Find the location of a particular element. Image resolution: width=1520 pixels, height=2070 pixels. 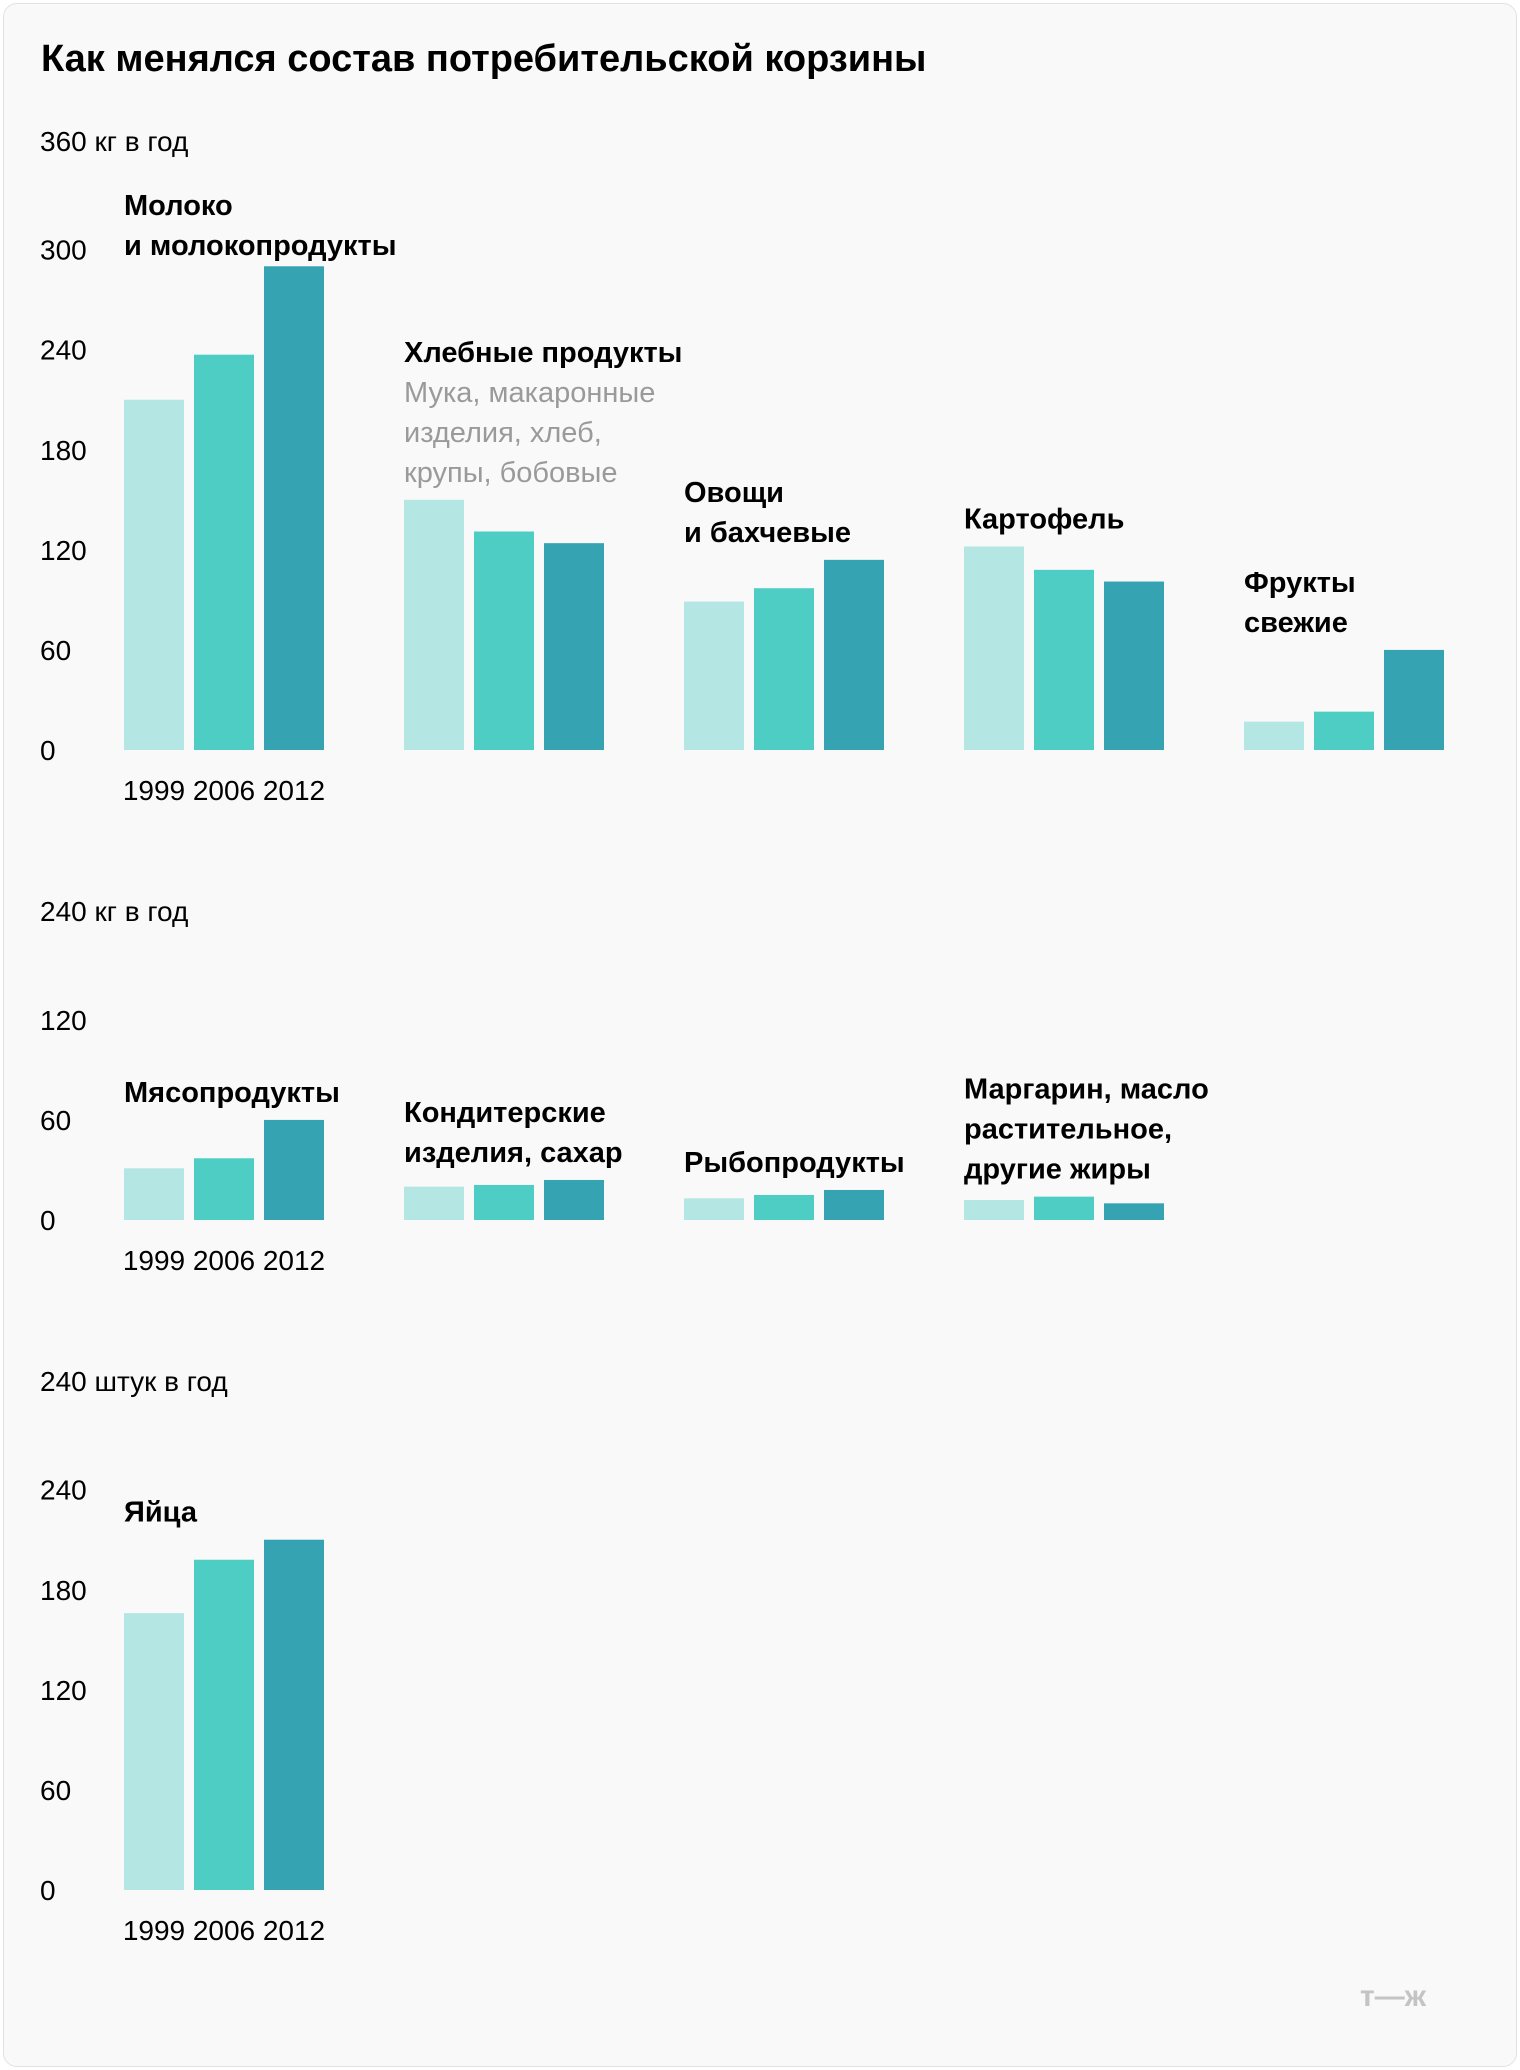

group-subtitle-label: крупы, бобовые is located at coordinates (511, 473).